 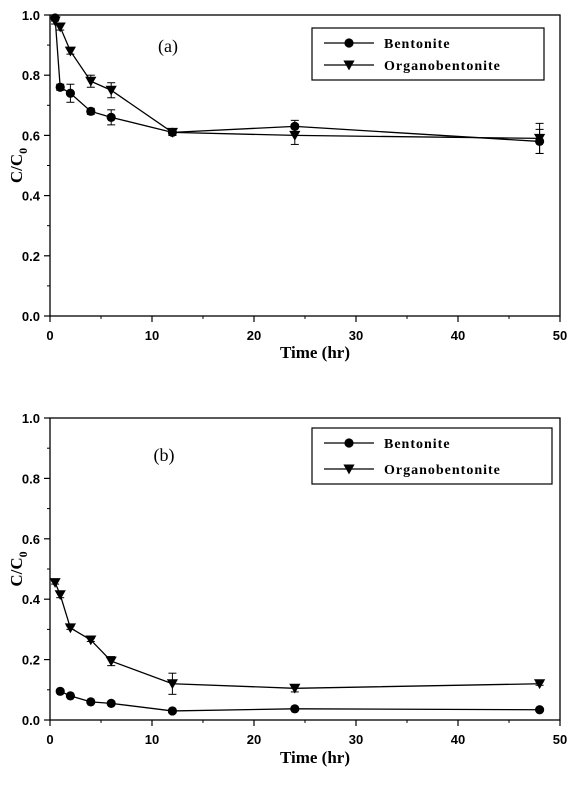 I want to click on panel-label: (a), so click(x=168, y=46).